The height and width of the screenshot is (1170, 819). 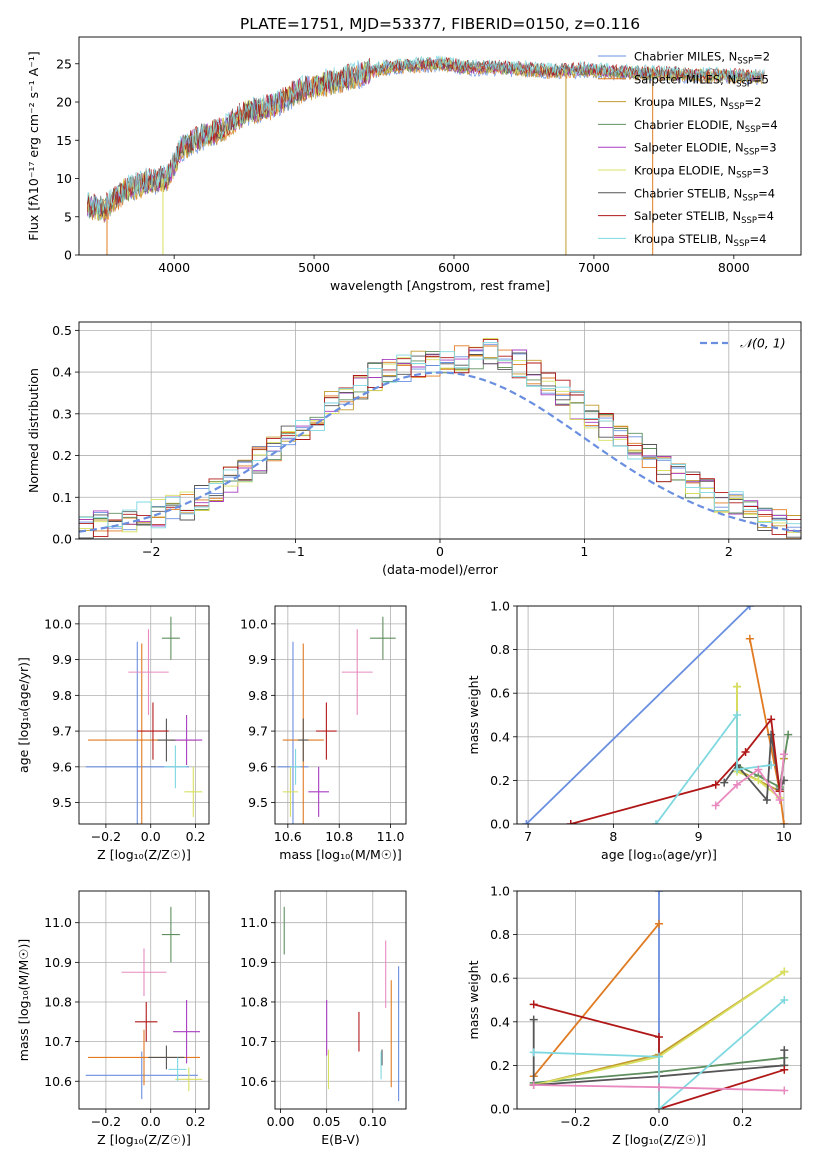 What do you see at coordinates (684, 239) in the screenshot?
I see `legend-label-text: Kroupa STELIB, N` at bounding box center [684, 239].